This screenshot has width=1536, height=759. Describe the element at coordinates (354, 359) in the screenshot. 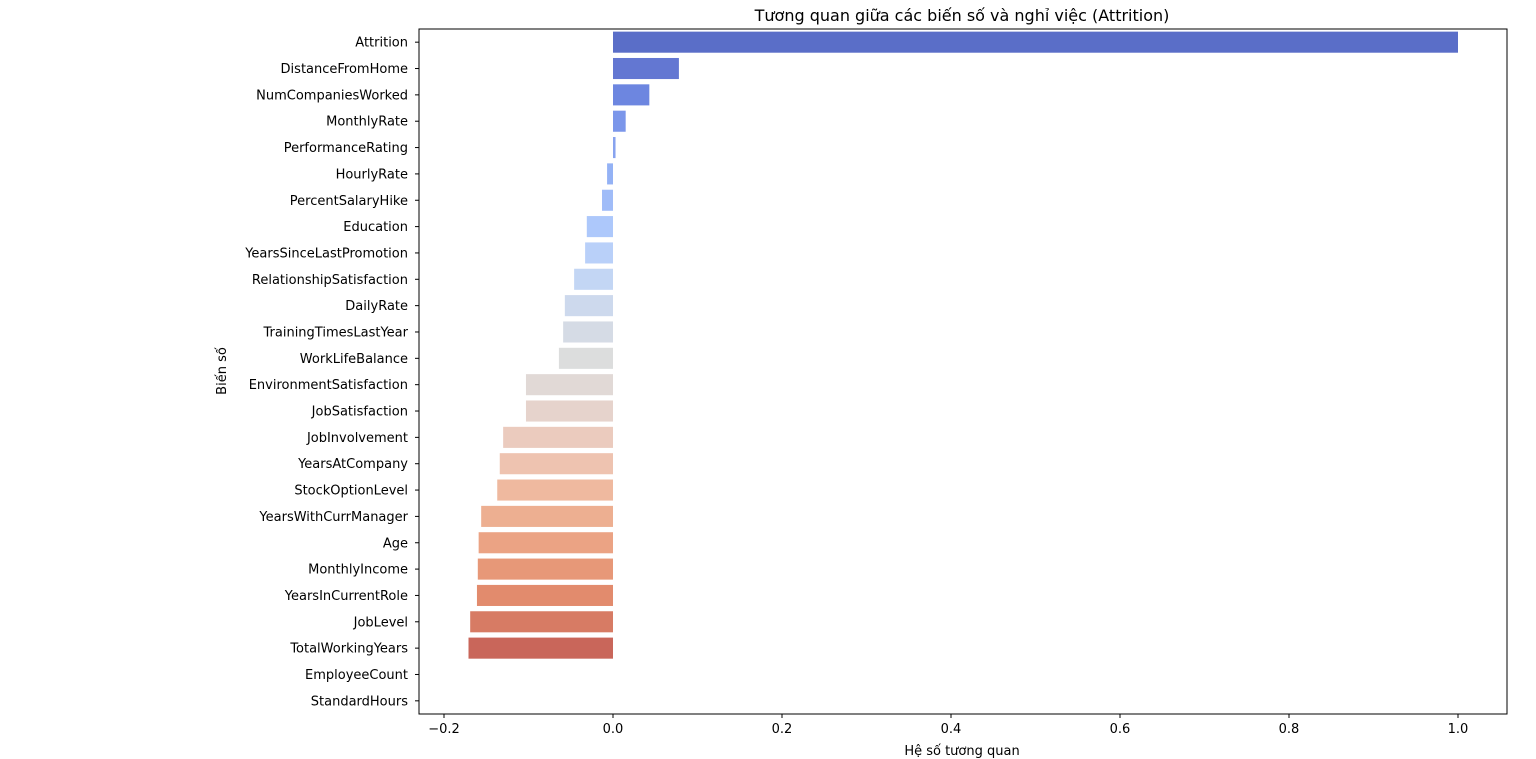

I see `y-tick-label: WorkLifeBalance` at that location.